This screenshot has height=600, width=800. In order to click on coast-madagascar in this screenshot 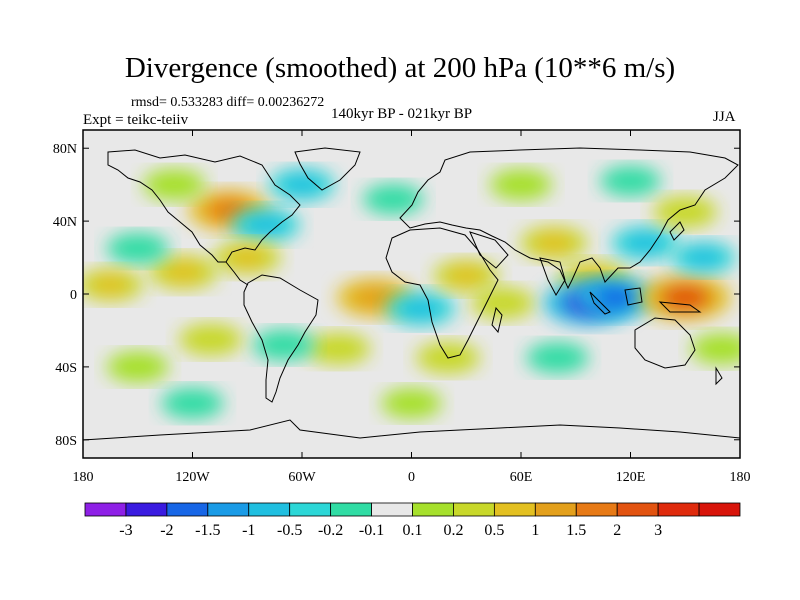, I will do `click(497, 320)`.